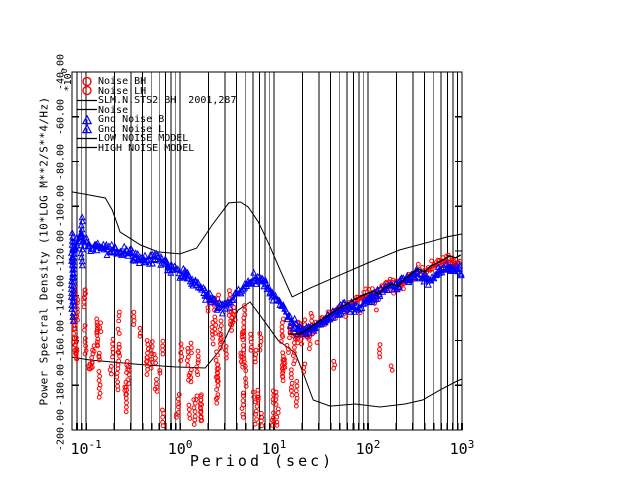  What do you see at coordinates (267, 354) in the screenshot?
I see `series-low-noise-model` at bounding box center [267, 354].